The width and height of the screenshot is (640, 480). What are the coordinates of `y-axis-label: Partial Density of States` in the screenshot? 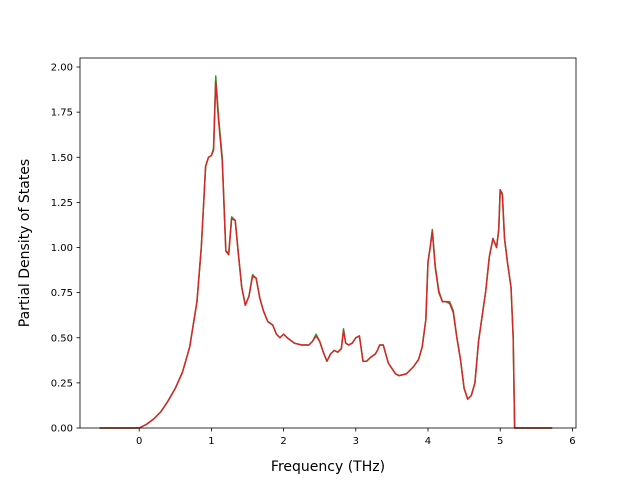 It's located at (25, 243).